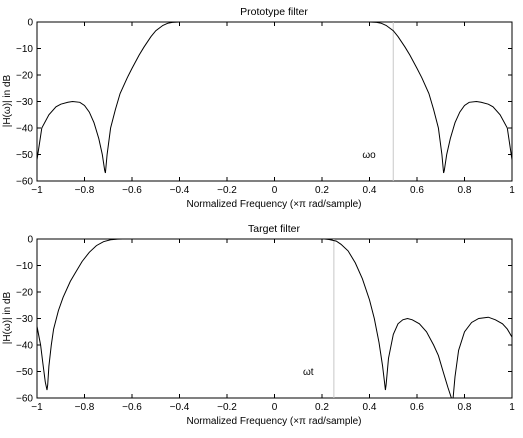  I want to click on chart-title: Prototype filter, so click(274, 12).